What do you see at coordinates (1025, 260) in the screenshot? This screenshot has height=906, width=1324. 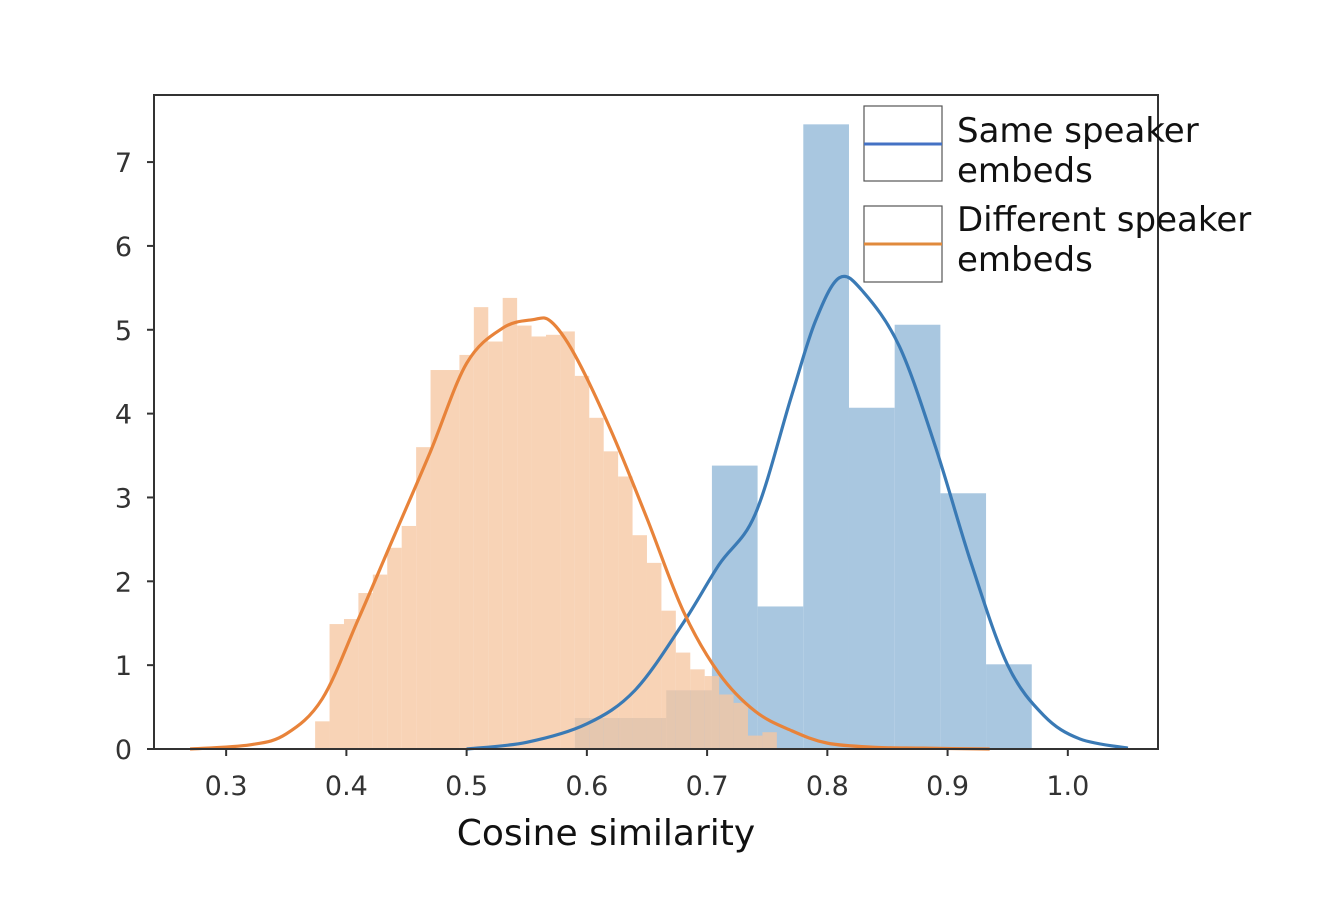 I see `legend-label-different-speaker-line2: embeds` at bounding box center [1025, 260].